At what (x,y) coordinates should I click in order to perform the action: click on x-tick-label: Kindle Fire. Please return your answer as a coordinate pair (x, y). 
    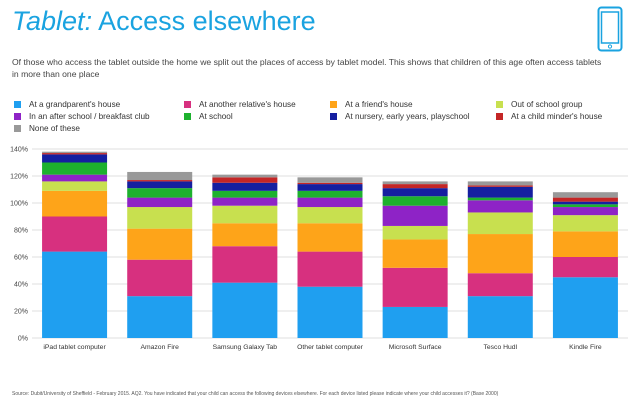
    Looking at the image, I should click on (585, 347).